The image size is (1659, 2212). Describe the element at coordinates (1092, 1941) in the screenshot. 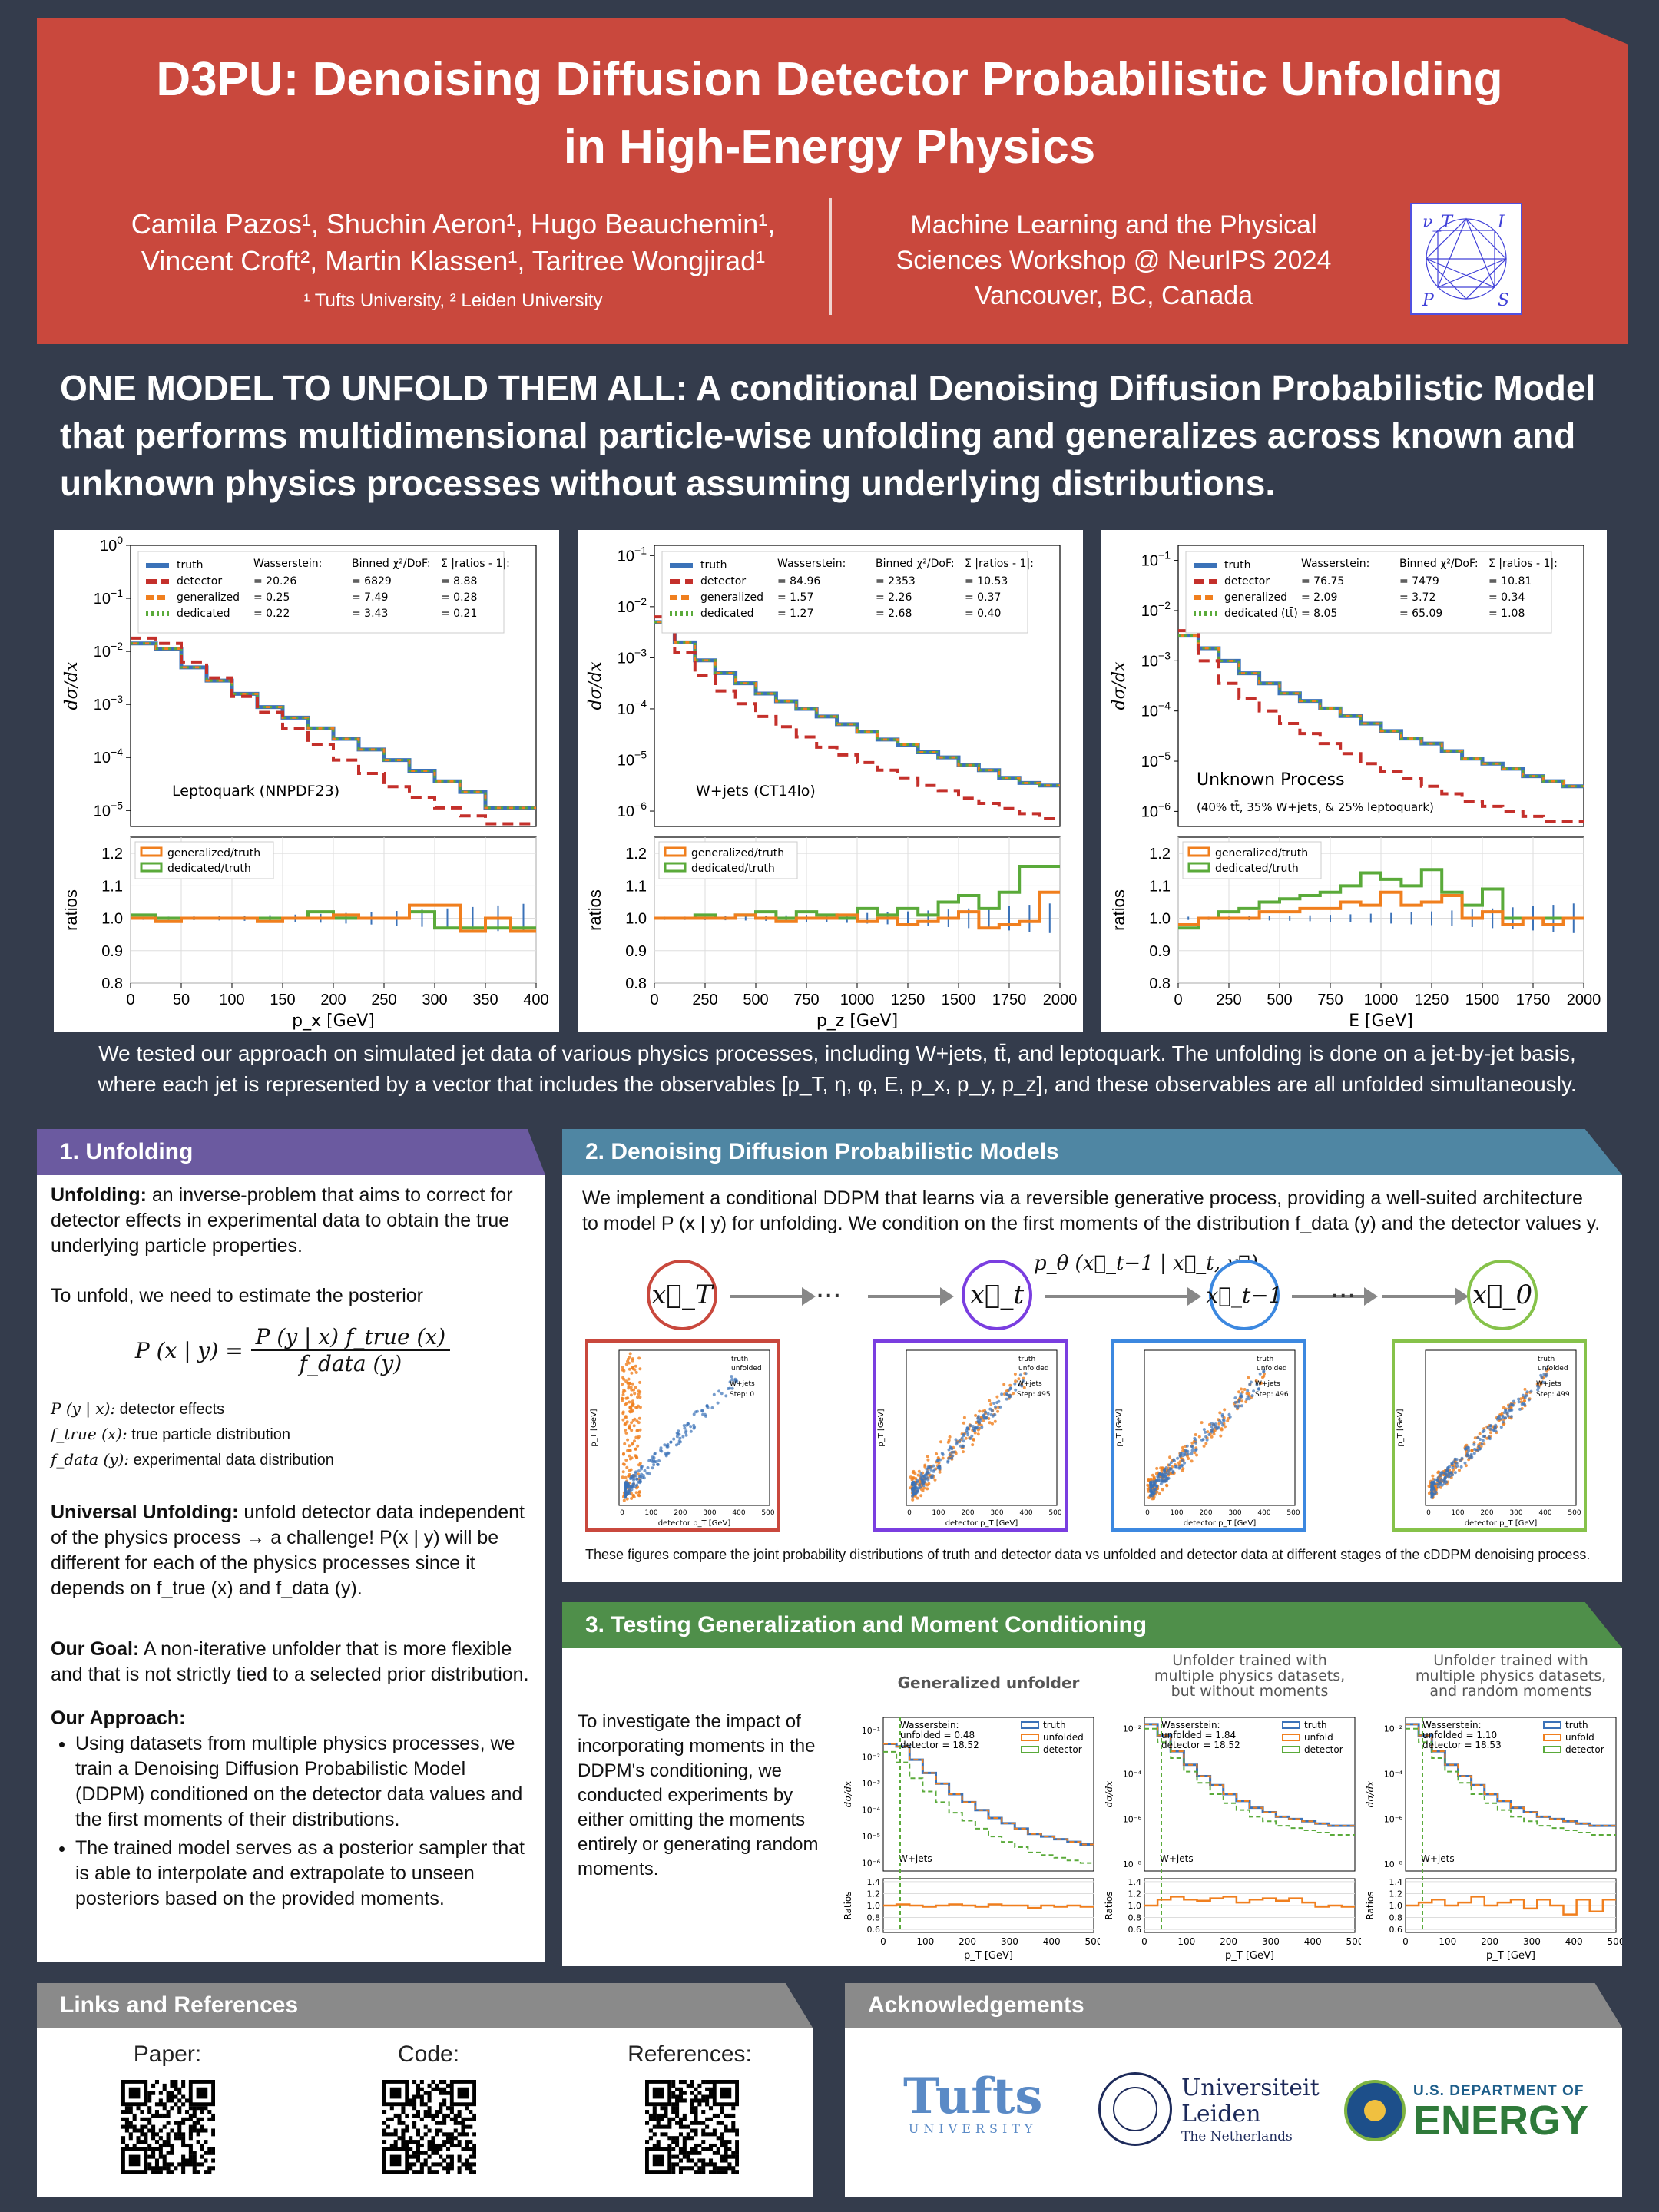

I see `x-tick-label: 500` at that location.